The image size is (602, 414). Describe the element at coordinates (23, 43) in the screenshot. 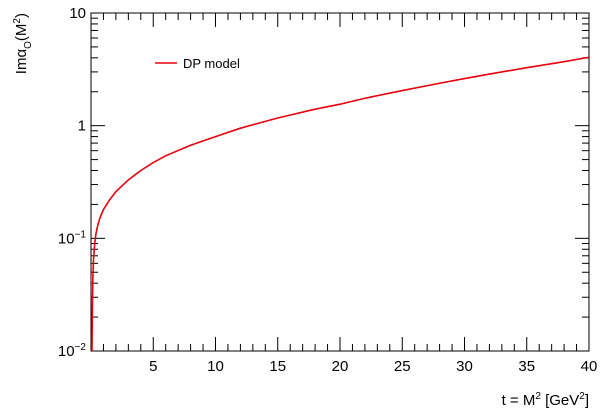

I see `y-axis-label: ImαO(M2)` at that location.